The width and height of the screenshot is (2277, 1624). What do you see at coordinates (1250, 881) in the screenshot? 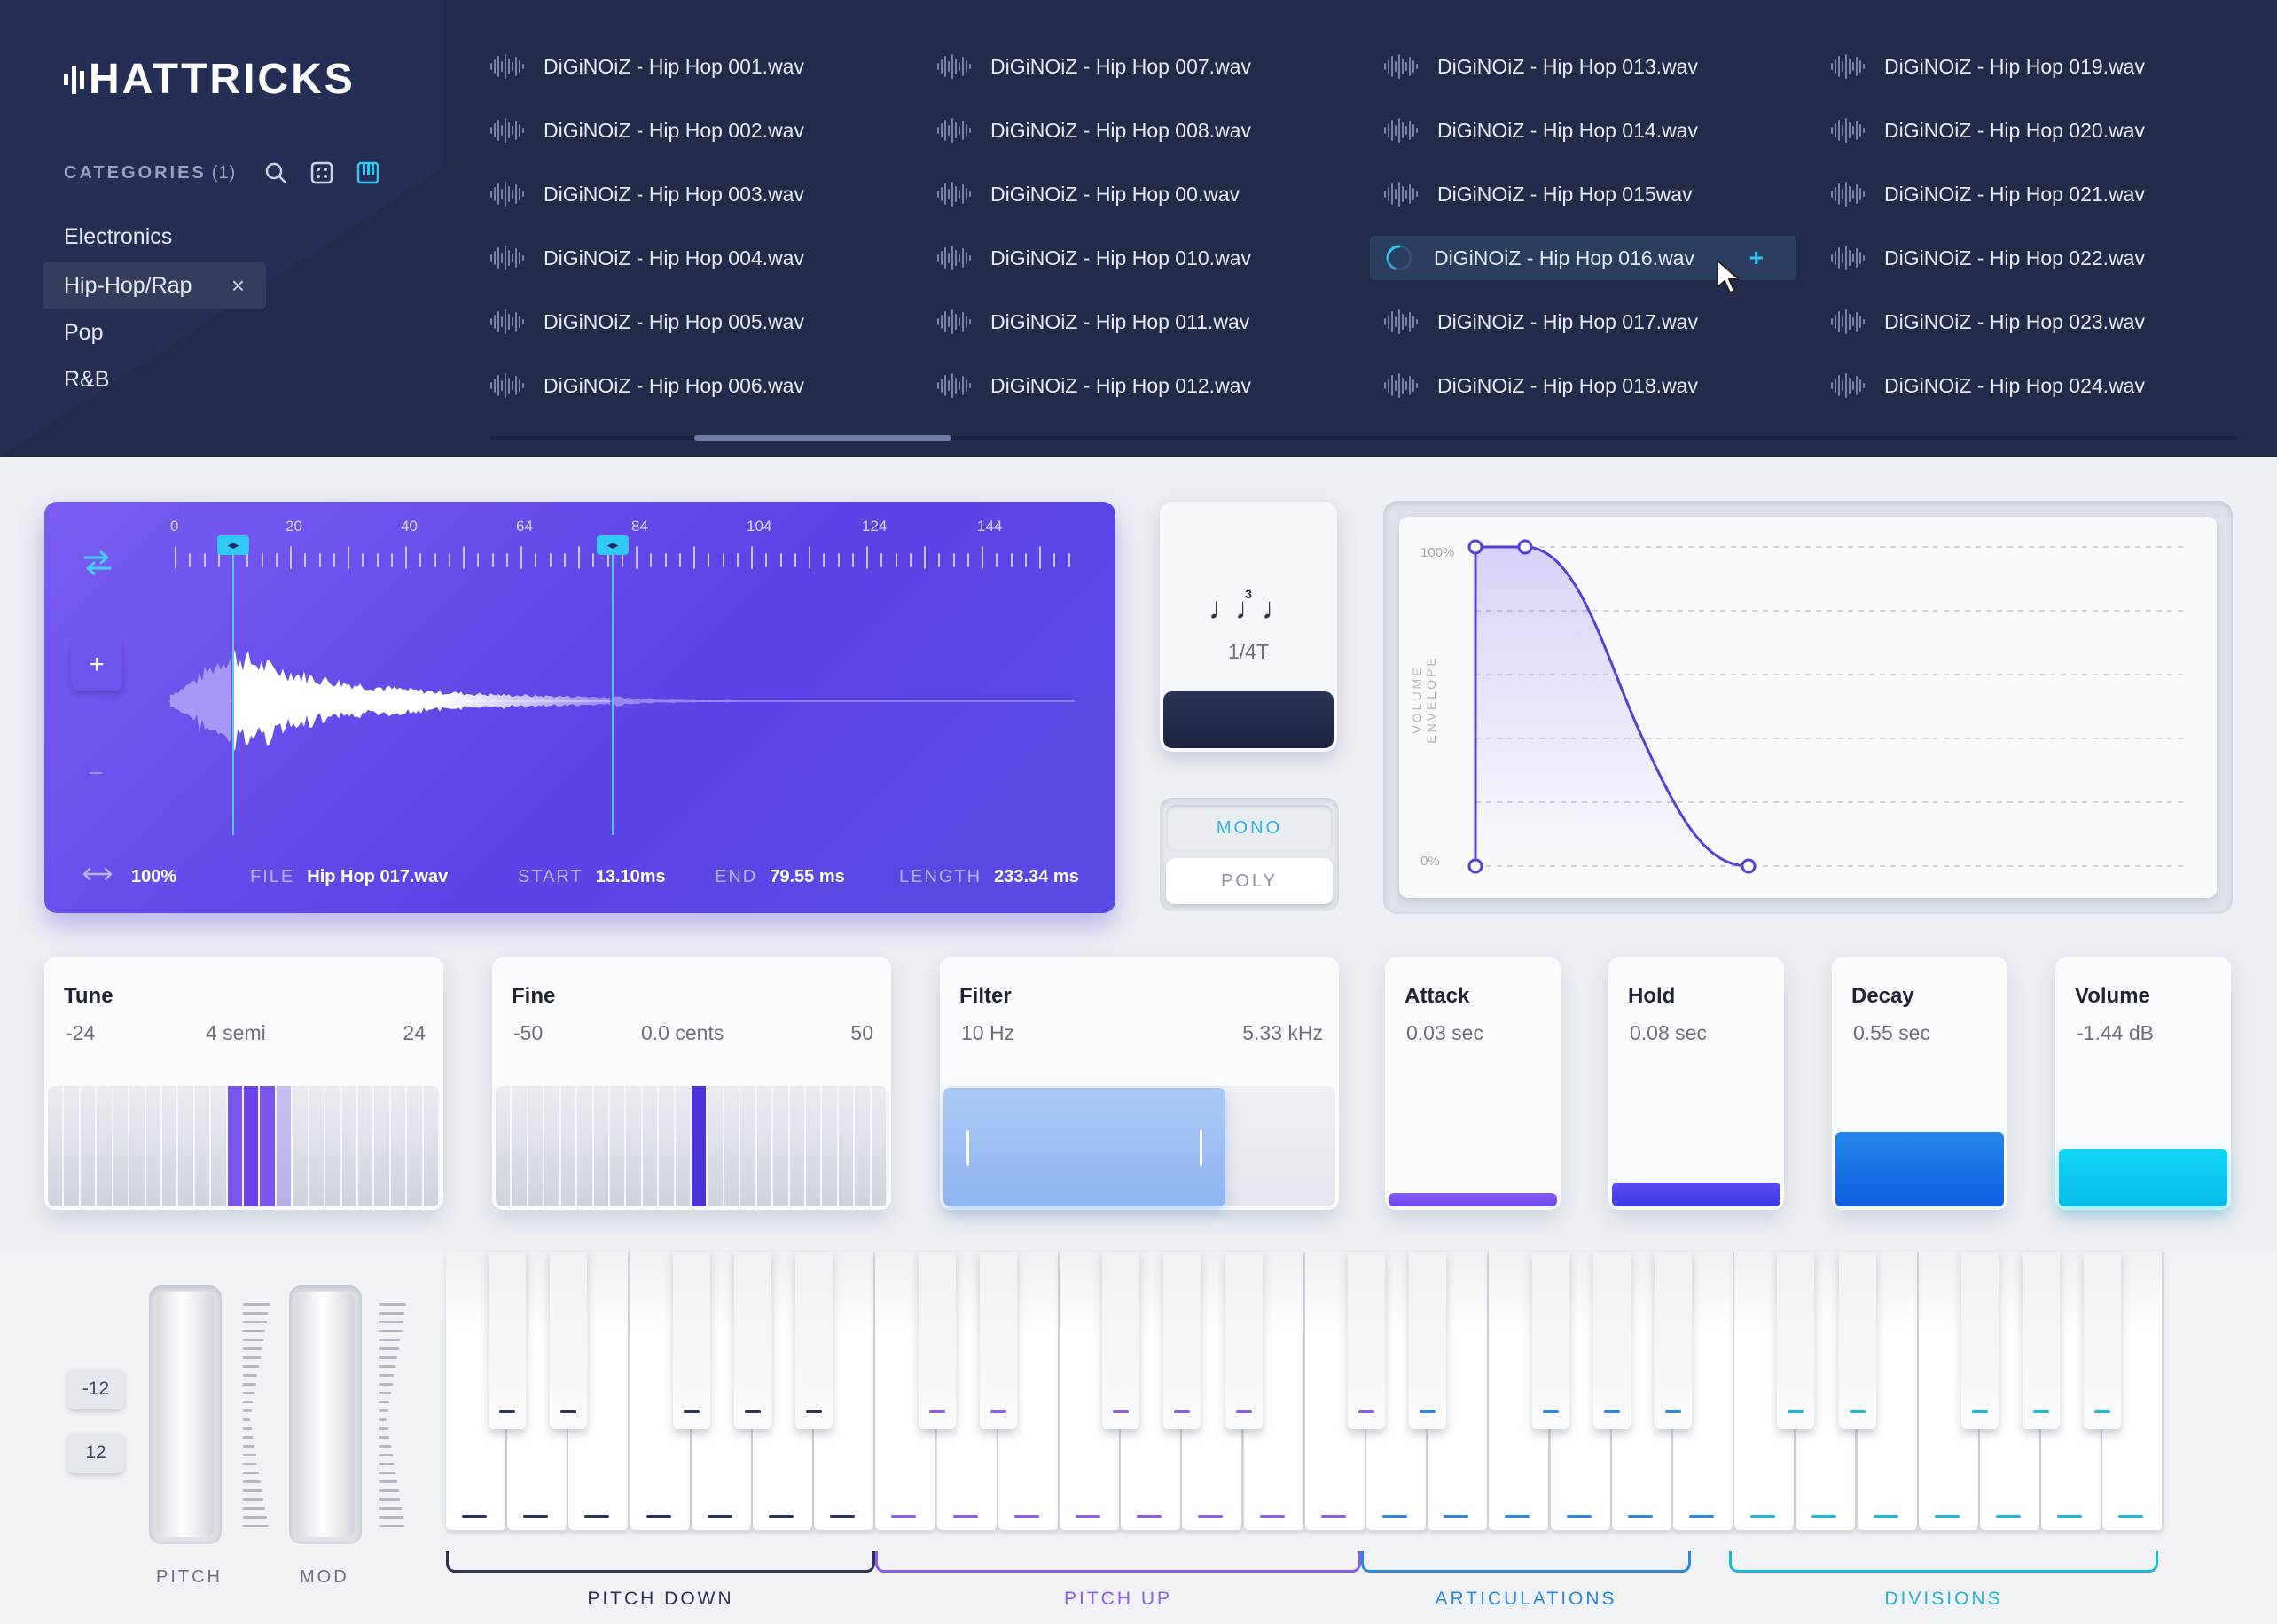
I see `poly-button: POLY` at bounding box center [1250, 881].